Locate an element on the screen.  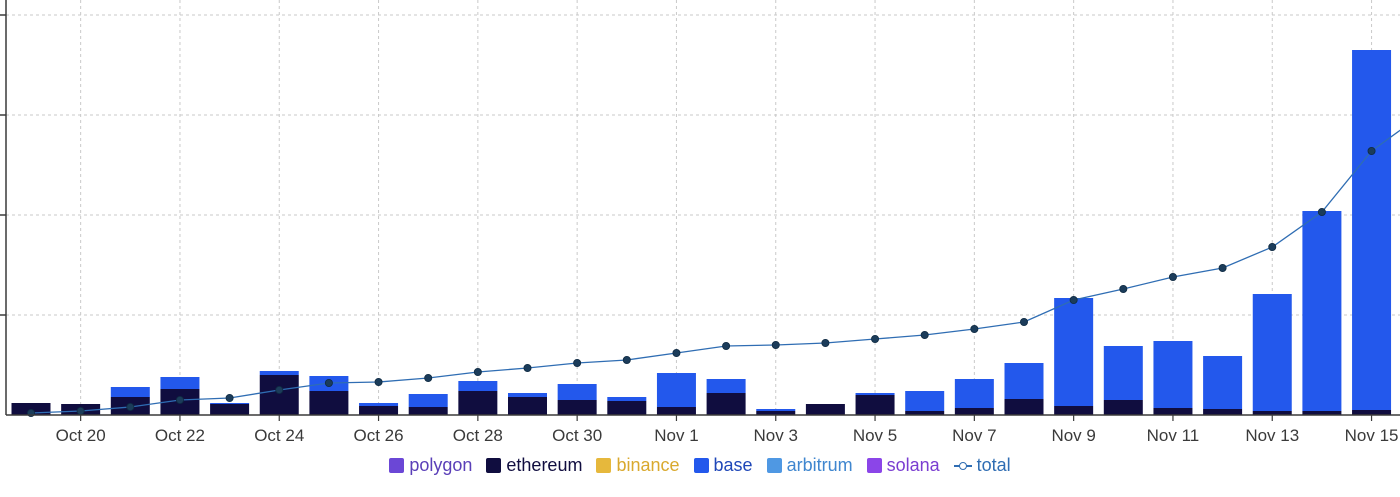
x-tick-label: Oct 28 is located at coordinates (478, 435).